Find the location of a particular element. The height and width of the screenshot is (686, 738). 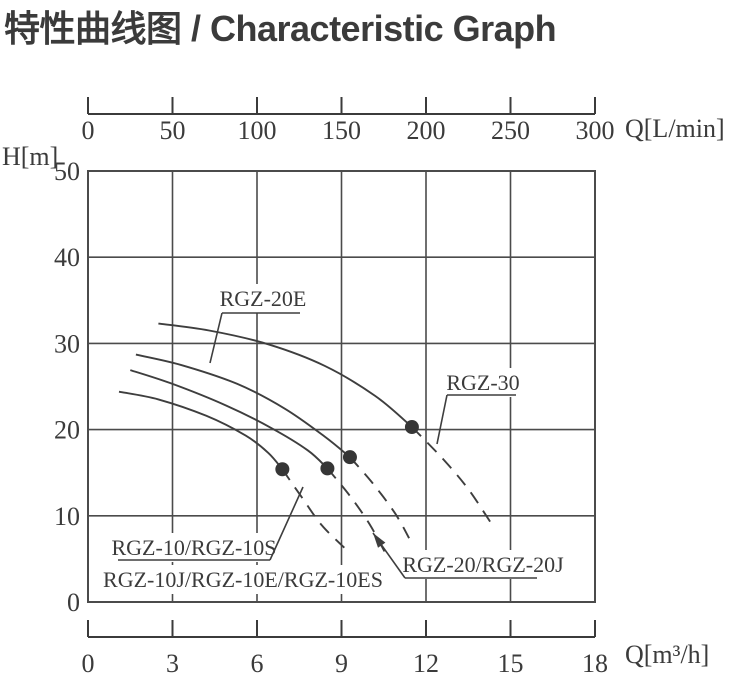

left-axis: 50 40 30 20 10 0 H[m] is located at coordinates (41, 379).